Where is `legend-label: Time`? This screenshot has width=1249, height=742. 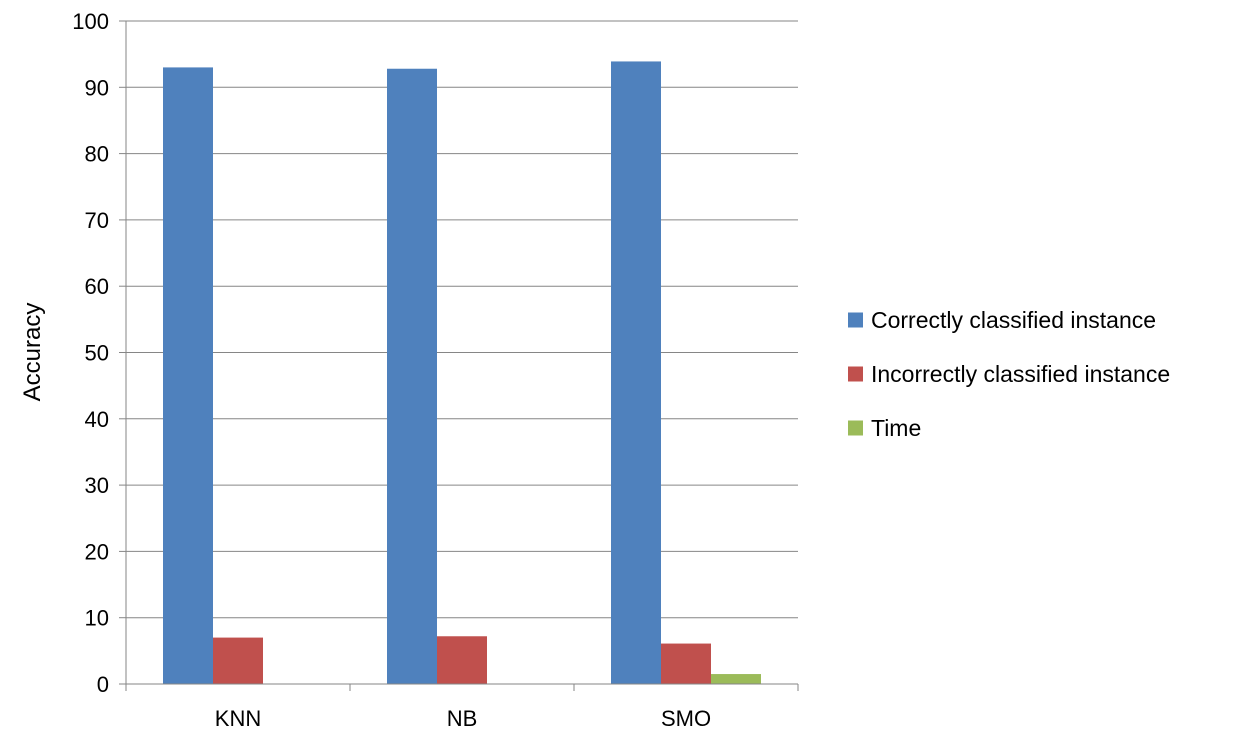 legend-label: Time is located at coordinates (896, 428).